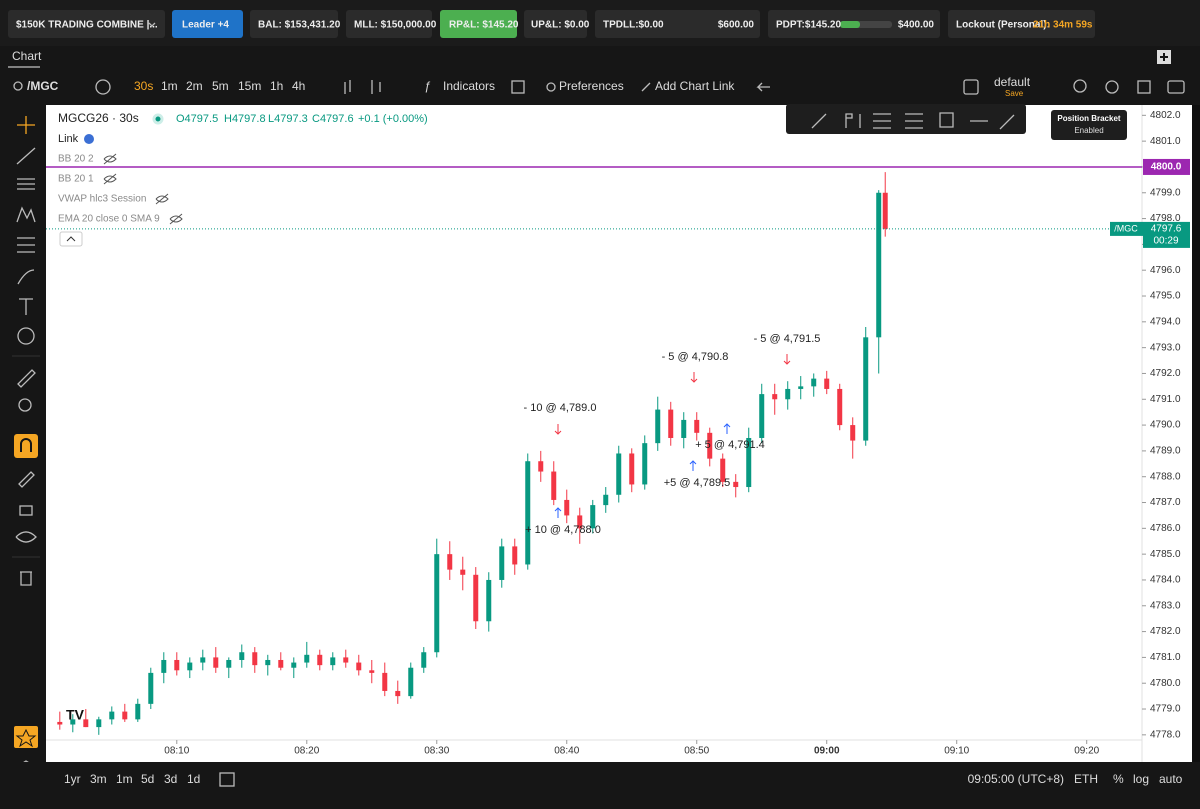 The width and height of the screenshot is (1200, 809). What do you see at coordinates (913, 121) in the screenshot?
I see `drawing-toolbar-icons` at bounding box center [913, 121].